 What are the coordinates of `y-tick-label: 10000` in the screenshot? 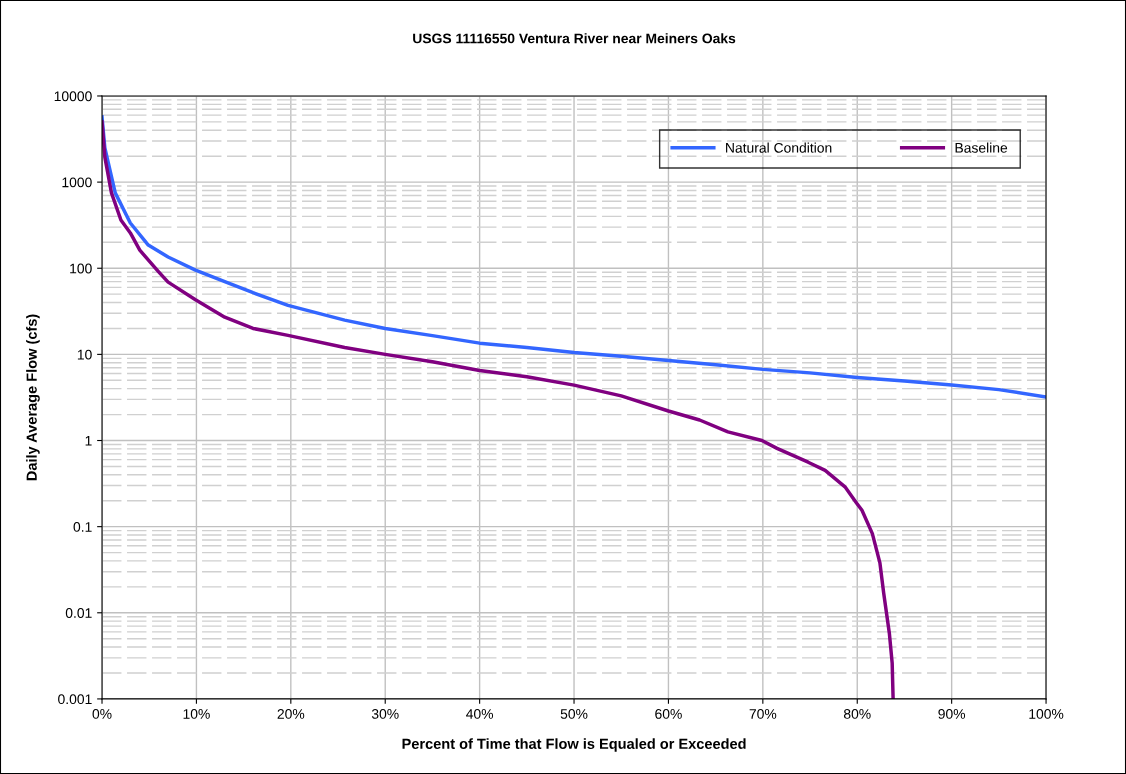 It's located at (73, 96).